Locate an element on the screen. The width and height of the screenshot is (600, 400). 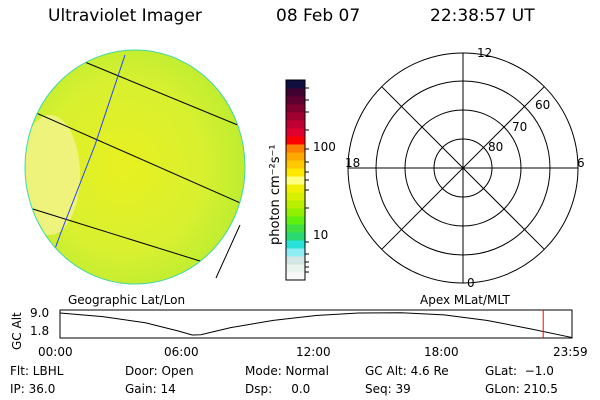
mlt-line is located at coordinates (463, 168).